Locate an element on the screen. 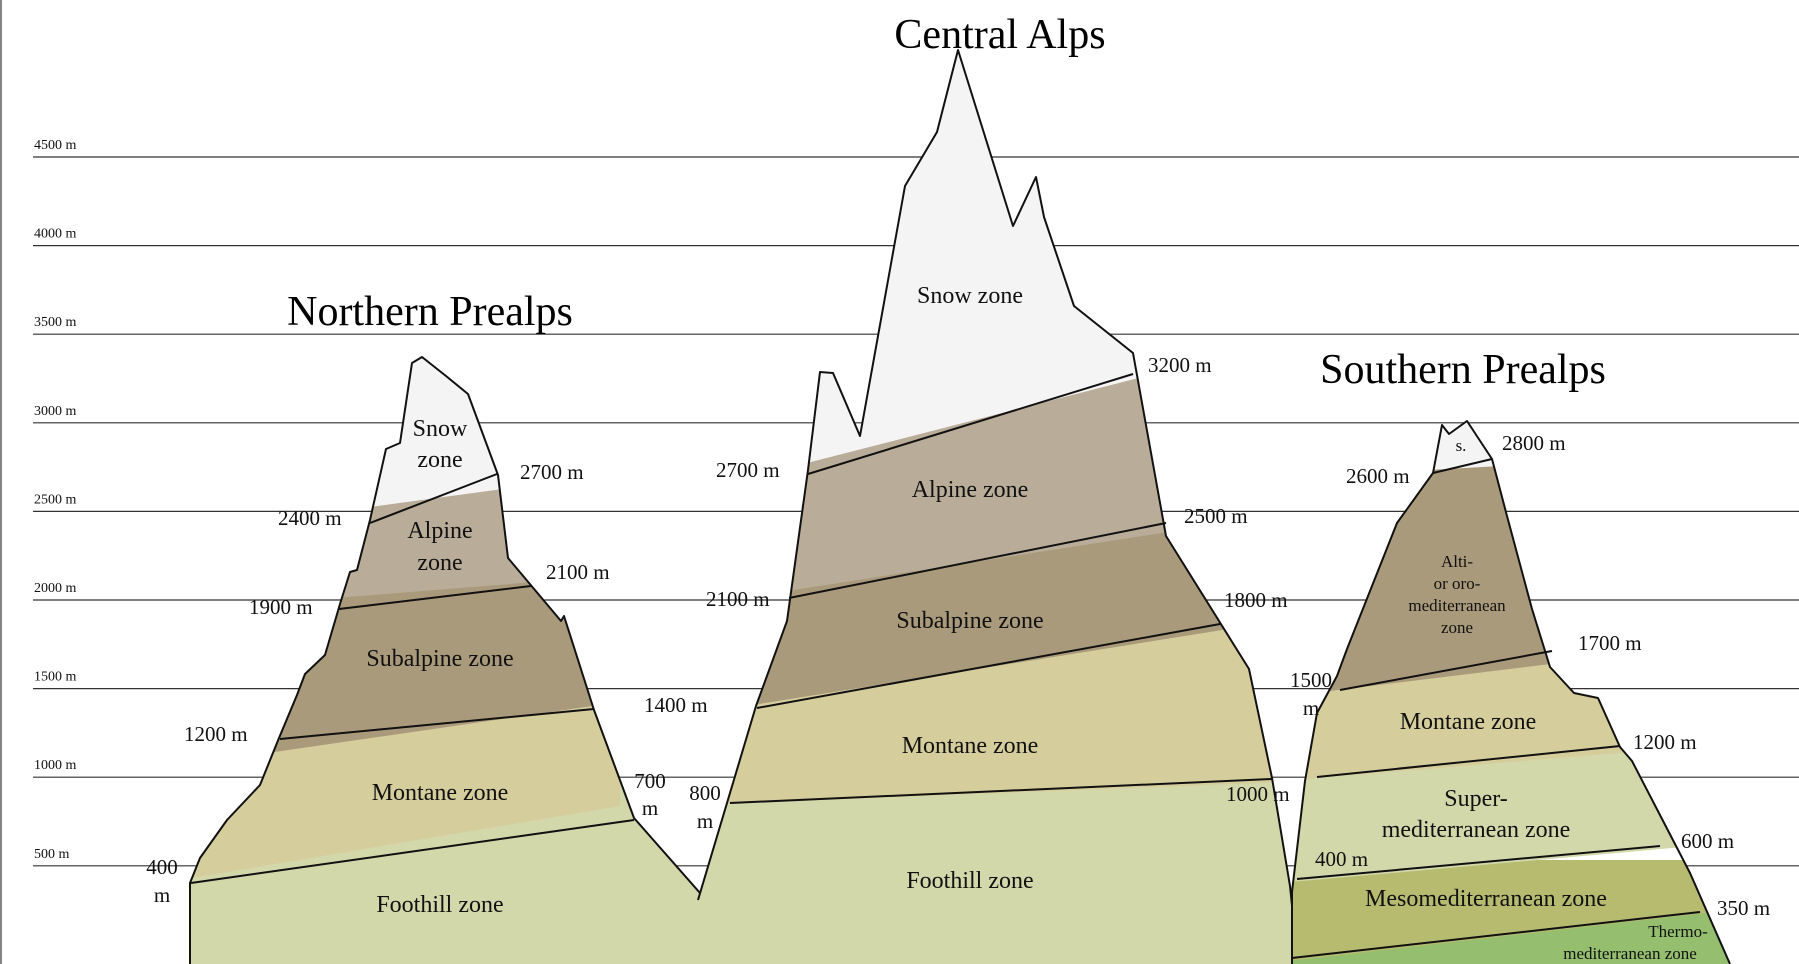  y-tick-label: 3500 m is located at coordinates (55, 322).